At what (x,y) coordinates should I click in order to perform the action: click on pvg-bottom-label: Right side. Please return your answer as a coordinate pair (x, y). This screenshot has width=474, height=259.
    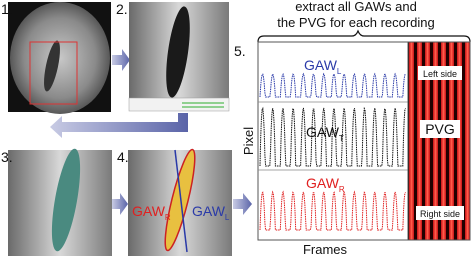
    Looking at the image, I should click on (440, 214).